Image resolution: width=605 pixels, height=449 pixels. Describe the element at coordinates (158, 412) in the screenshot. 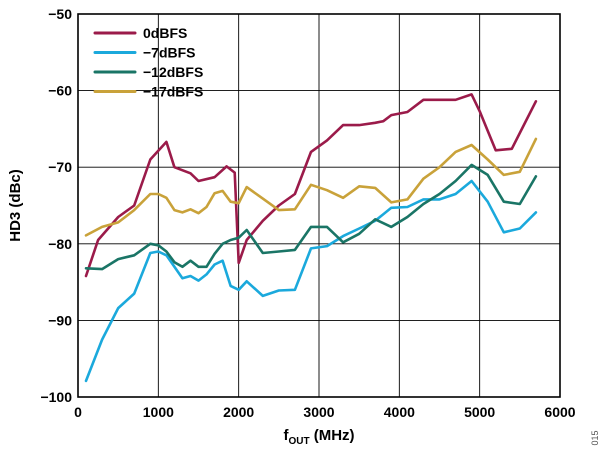

I see `x-tick-label: 1000` at that location.